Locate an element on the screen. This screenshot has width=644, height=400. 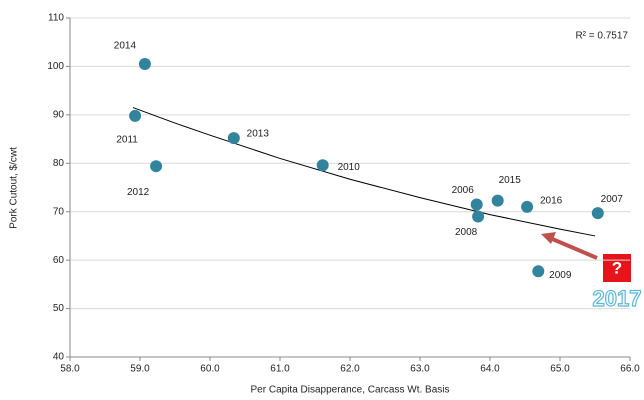
callout-year: 2017 is located at coordinates (617, 298).